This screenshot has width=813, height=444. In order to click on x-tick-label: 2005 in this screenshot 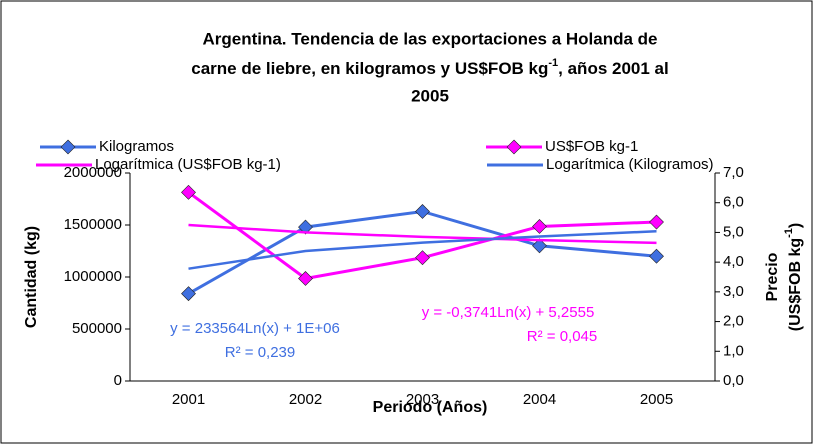, I will do `click(656, 399)`.